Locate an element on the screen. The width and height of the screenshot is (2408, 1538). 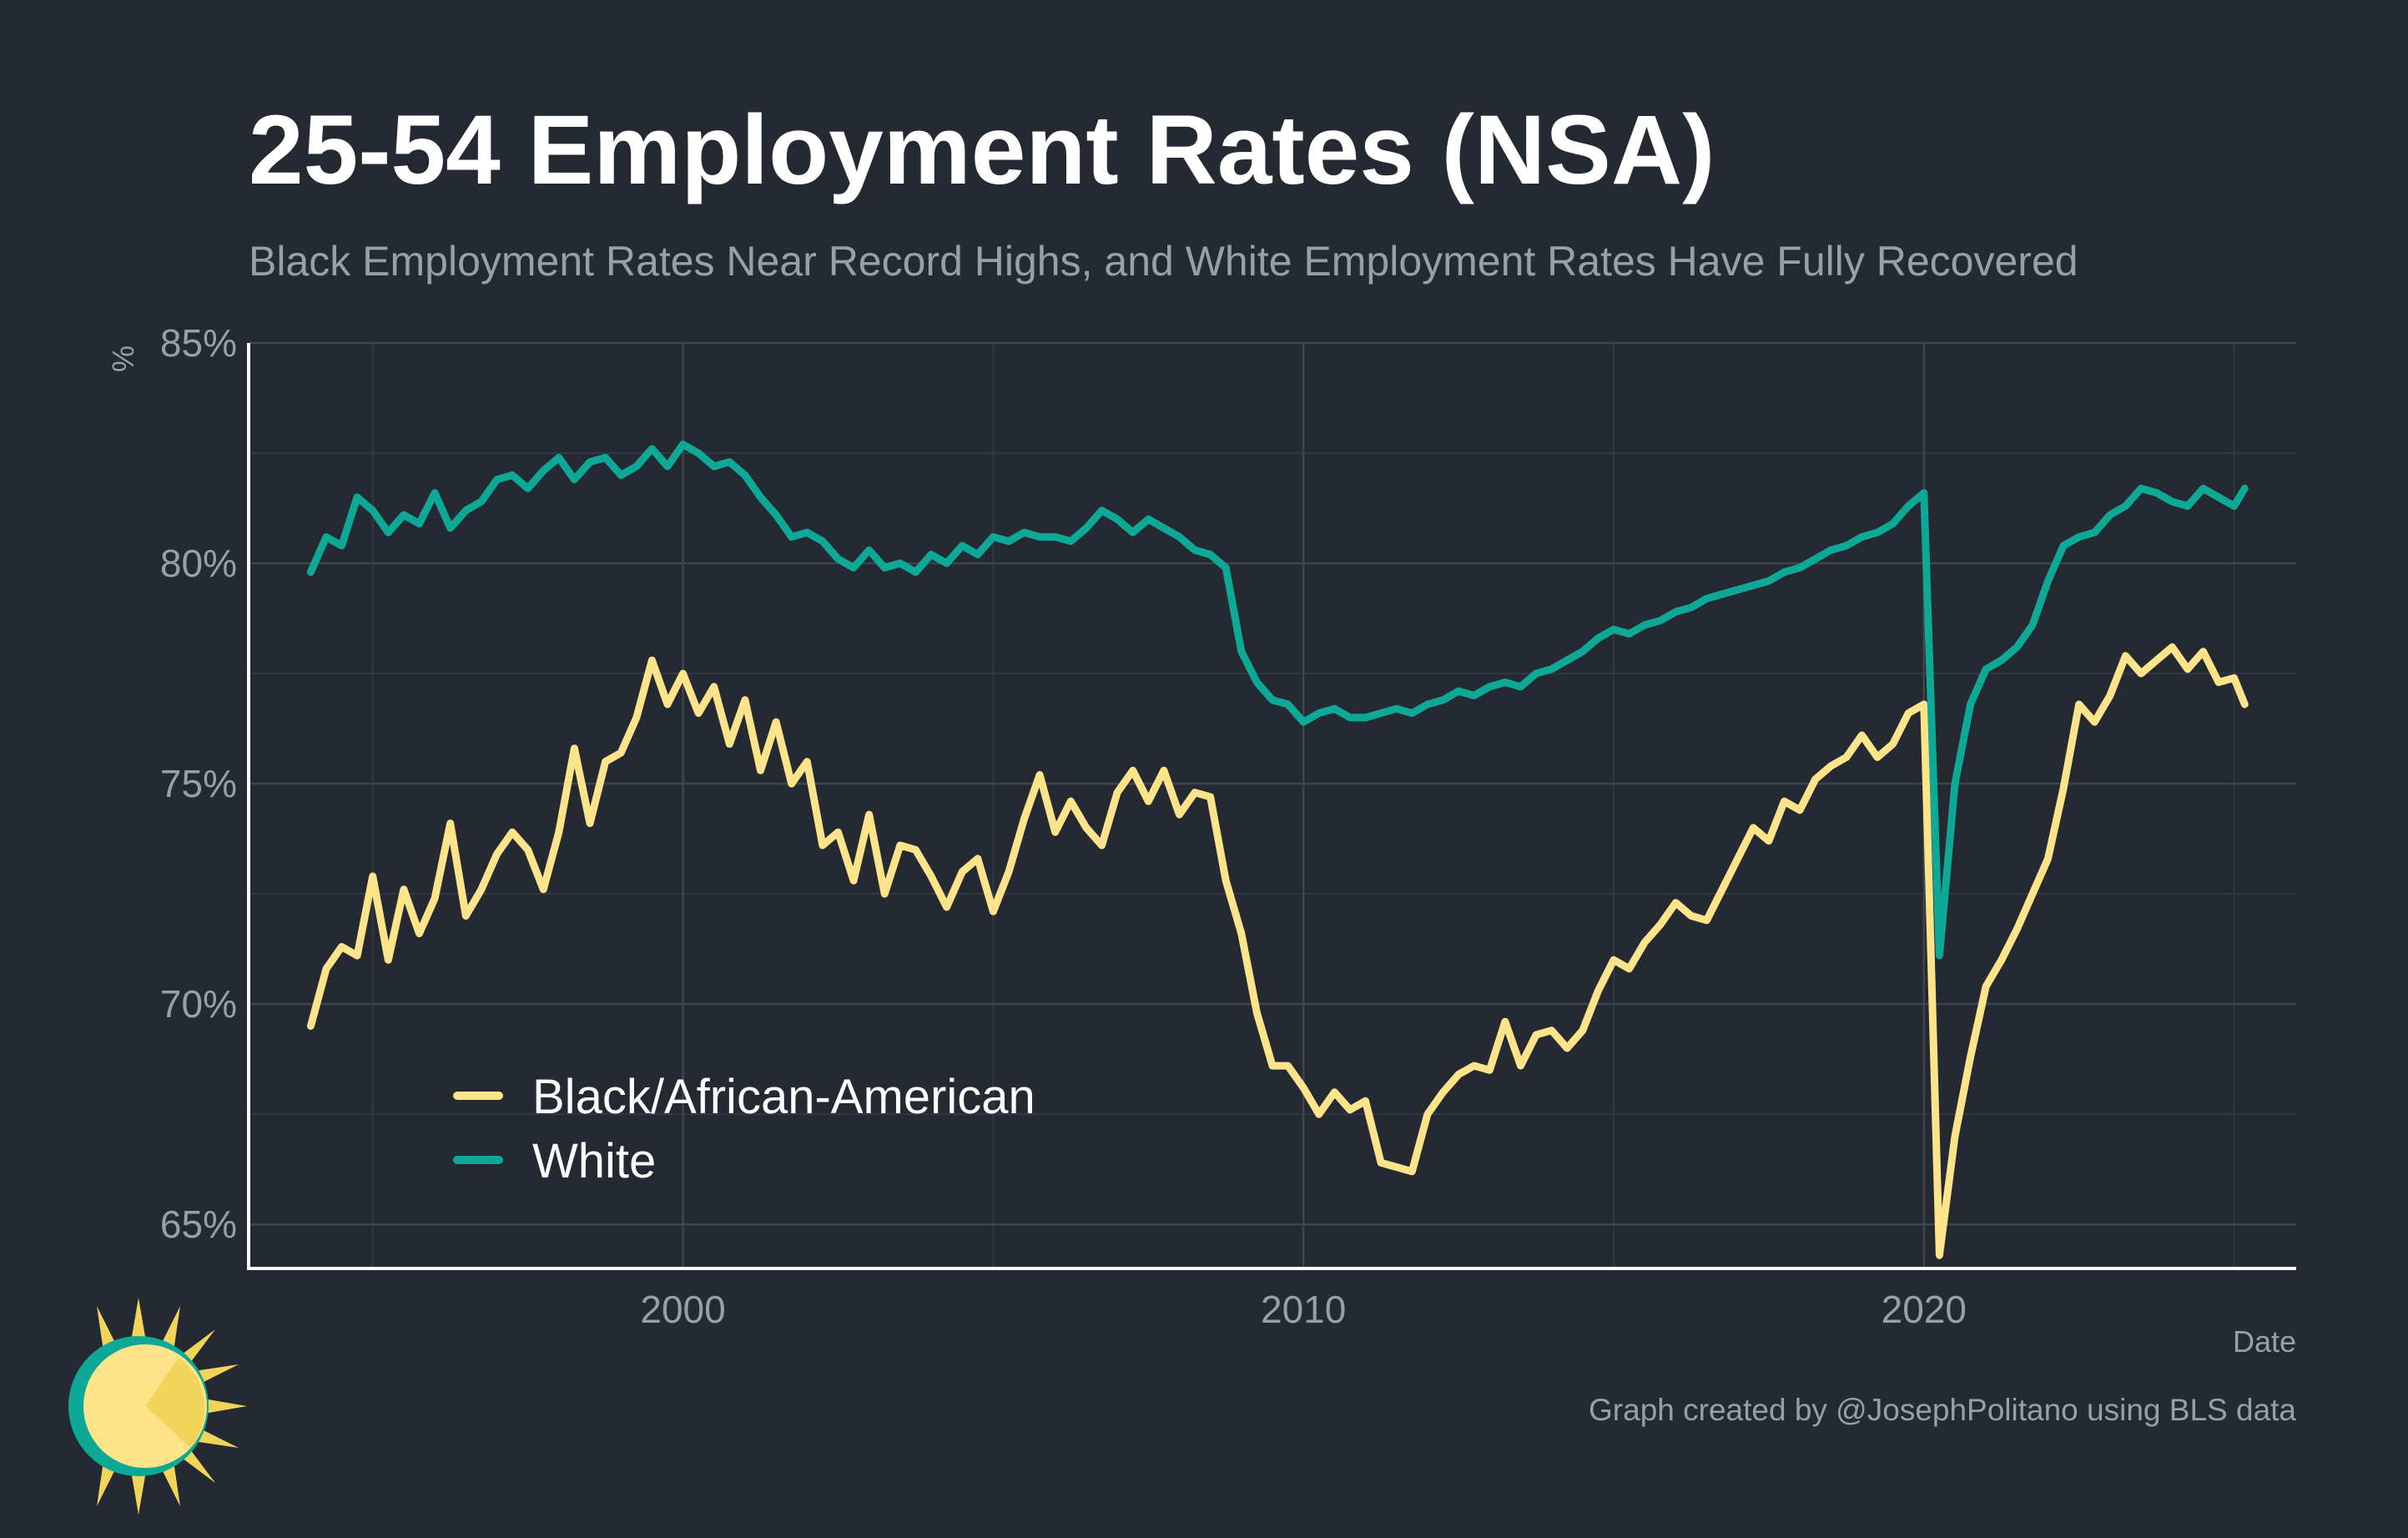
y-tick-label: 65% is located at coordinates (198, 1224).